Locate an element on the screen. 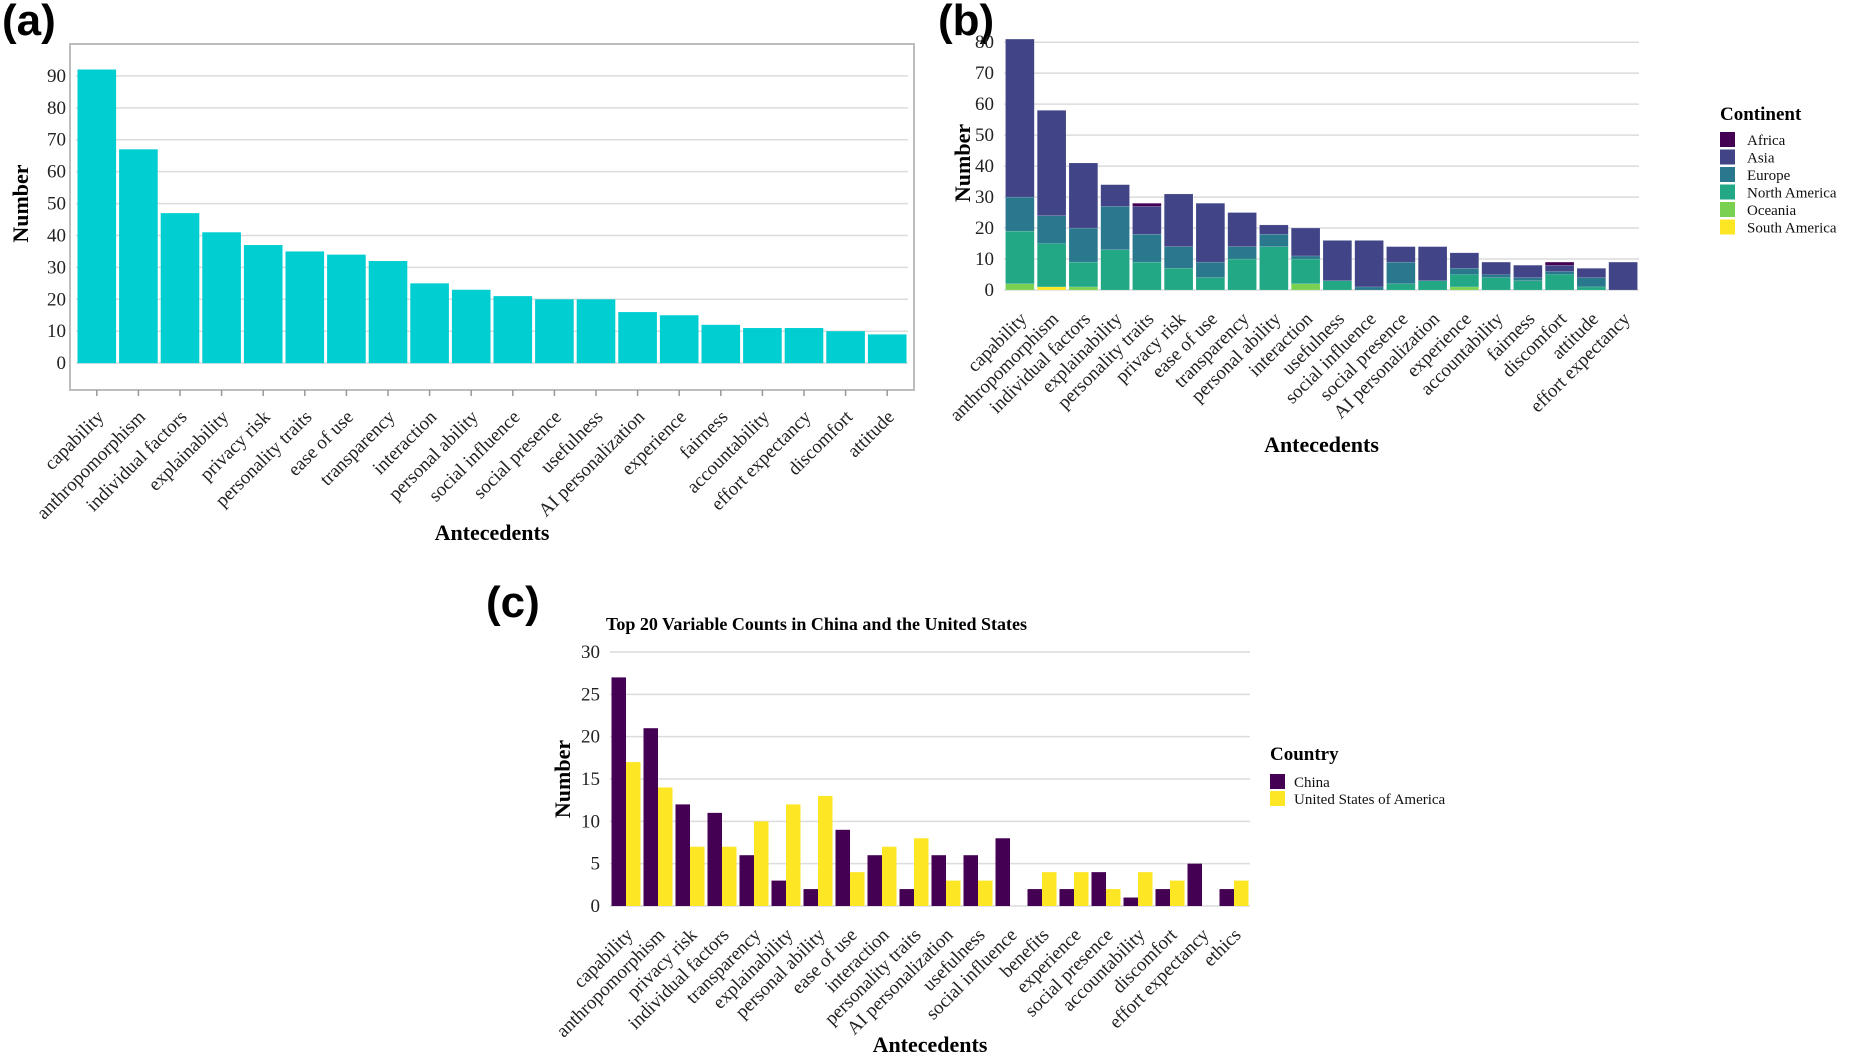 The image size is (1855, 1060). bar-segment-experience-asia is located at coordinates (1464, 260).